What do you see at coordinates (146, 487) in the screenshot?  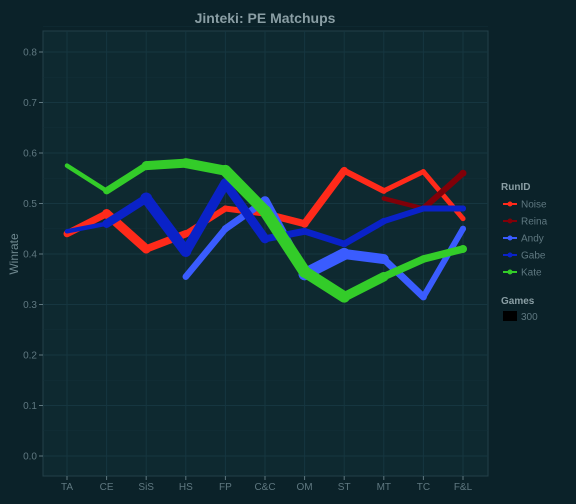 I see `x-tick-label: SiS` at bounding box center [146, 487].